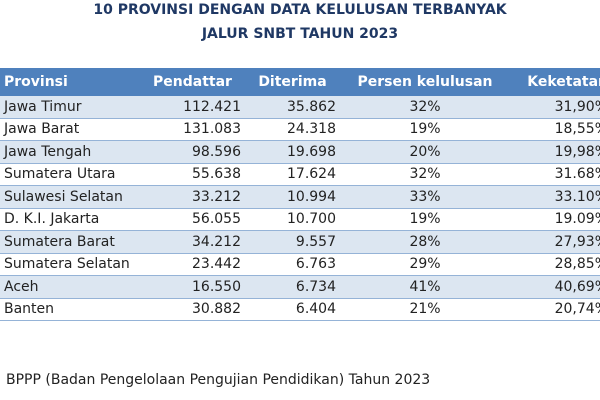 The height and width of the screenshot is (400, 600). I want to click on table-cell: 19.698, so click(292, 152).